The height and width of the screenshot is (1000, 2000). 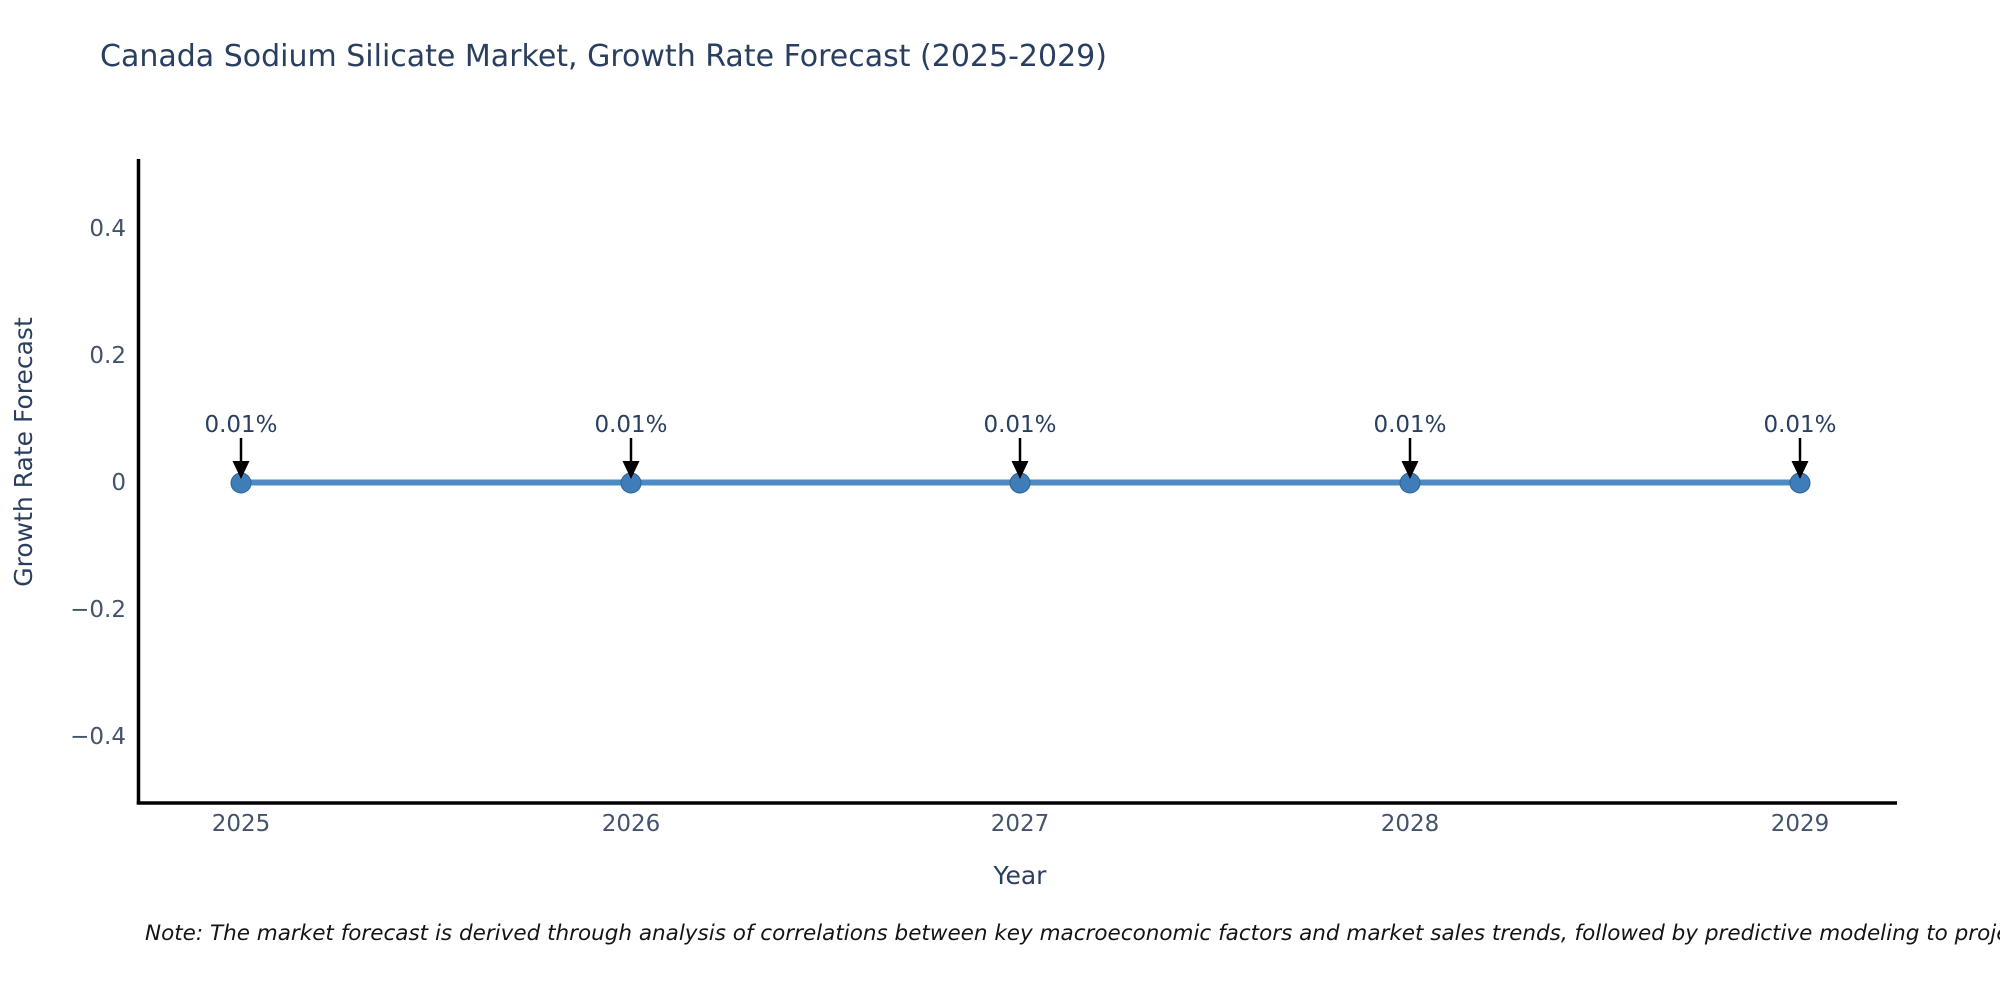 I want to click on x-axis-title: Year, so click(x=1020, y=875).